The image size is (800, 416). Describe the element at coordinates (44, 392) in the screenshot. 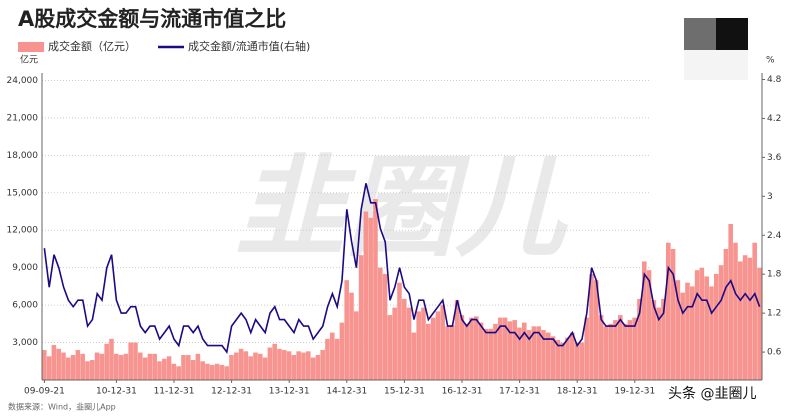

I see `x-tick-label: 09-09-21` at that location.